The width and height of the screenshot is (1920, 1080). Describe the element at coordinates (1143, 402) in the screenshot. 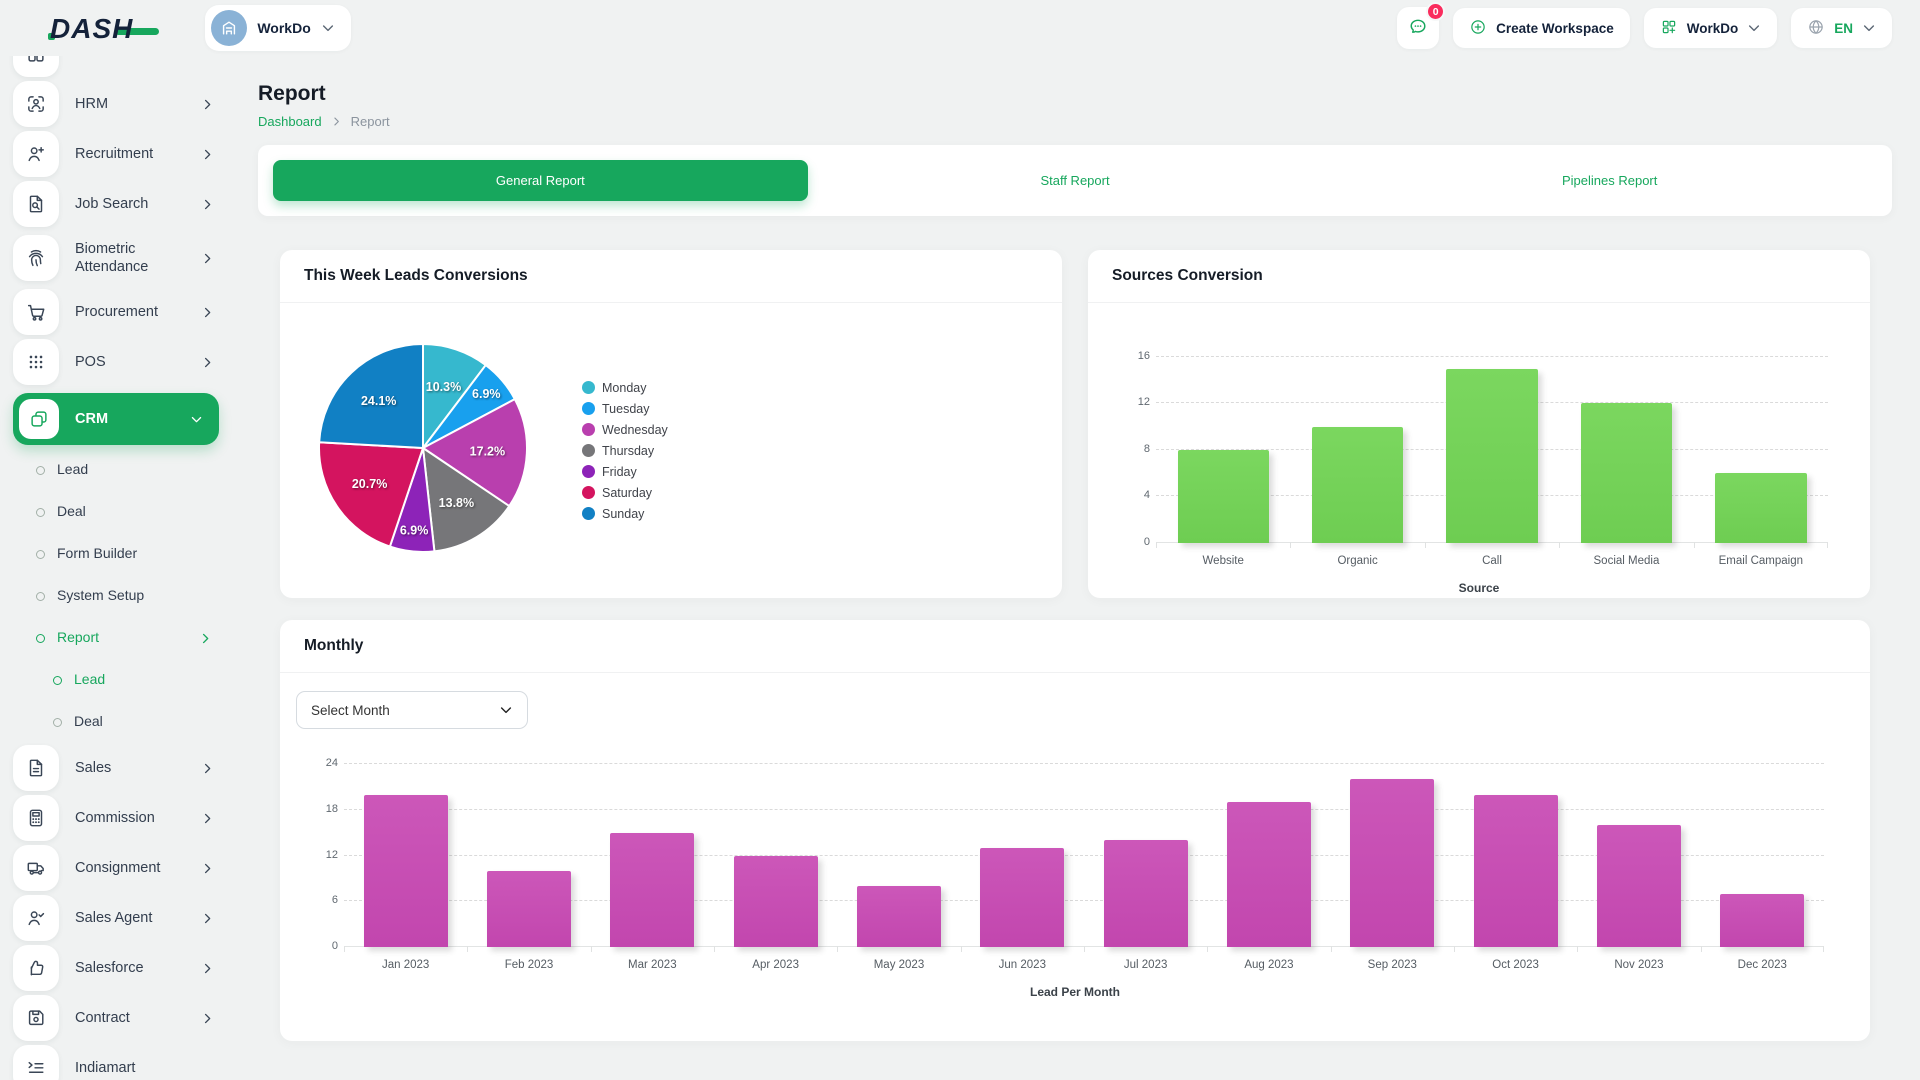

I see `y-tick-label: 12` at that location.